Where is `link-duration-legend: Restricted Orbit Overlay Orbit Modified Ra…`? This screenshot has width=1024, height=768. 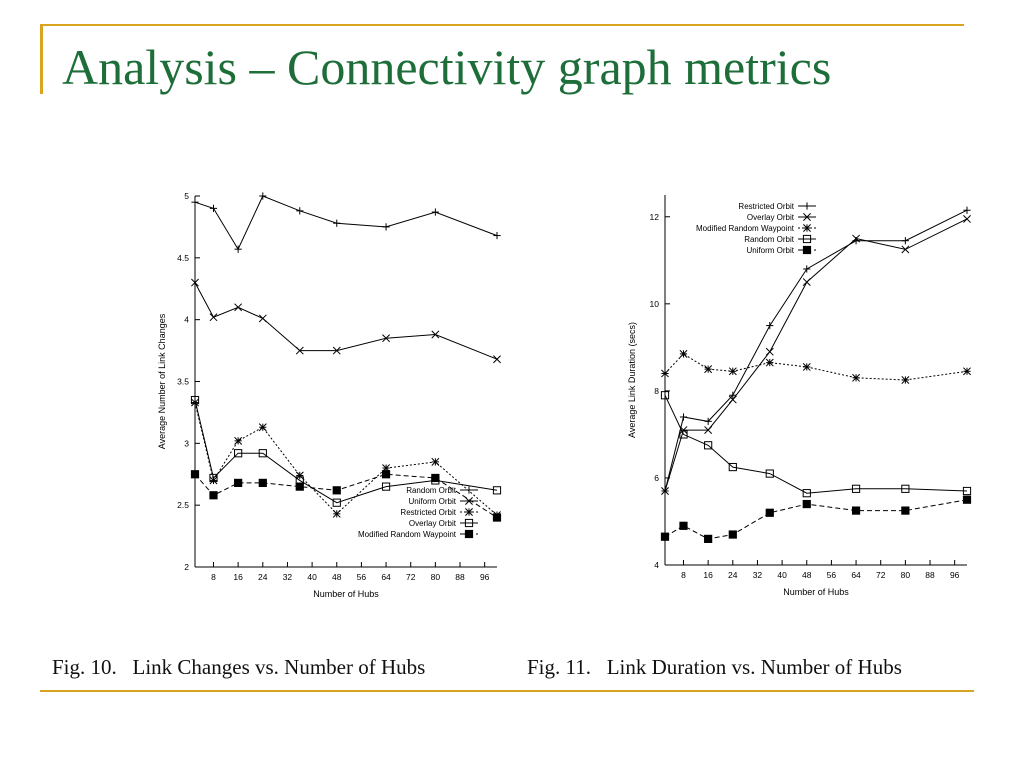
link-duration-legend: Restricted Orbit Overlay Orbit Modified Ra… is located at coordinates (756, 228).